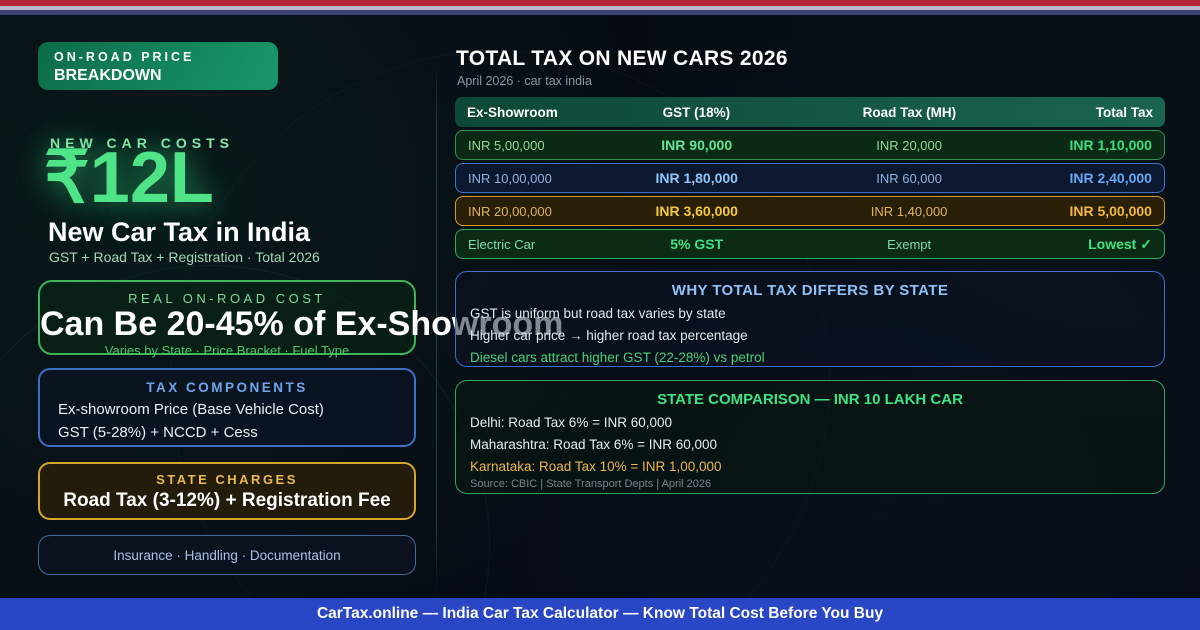 This screenshot has height=630, width=1200. Describe the element at coordinates (600, 3) in the screenshot. I see `top-stripe-red` at that location.